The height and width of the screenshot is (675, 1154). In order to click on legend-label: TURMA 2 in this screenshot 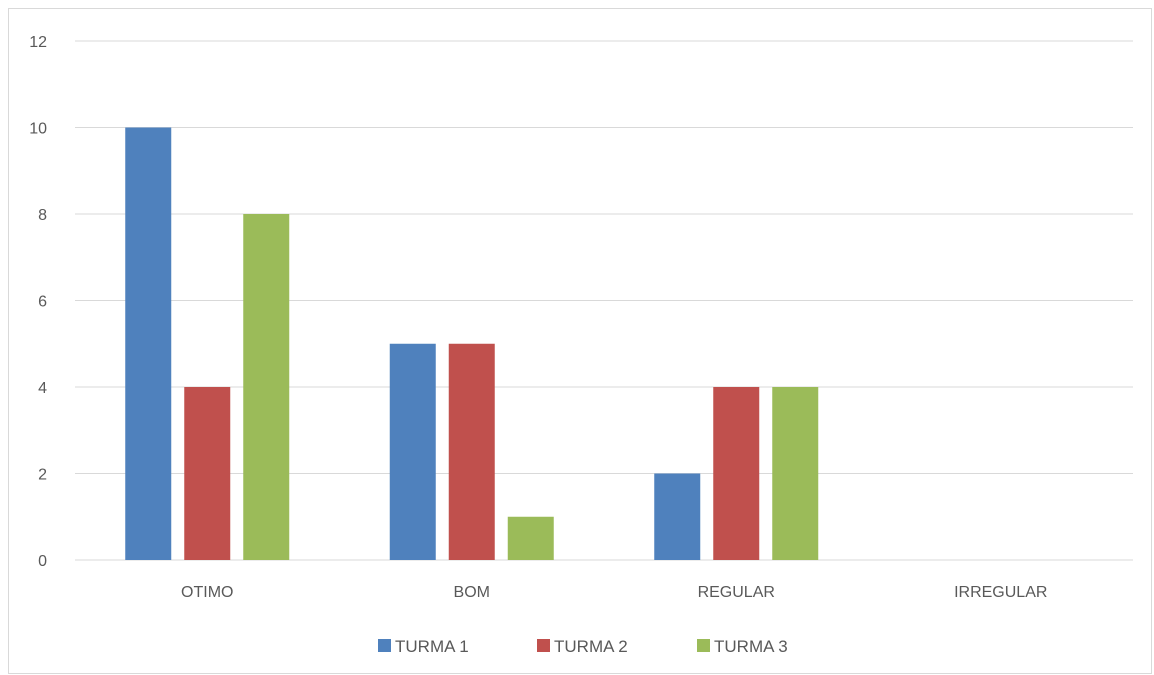, I will do `click(591, 646)`.